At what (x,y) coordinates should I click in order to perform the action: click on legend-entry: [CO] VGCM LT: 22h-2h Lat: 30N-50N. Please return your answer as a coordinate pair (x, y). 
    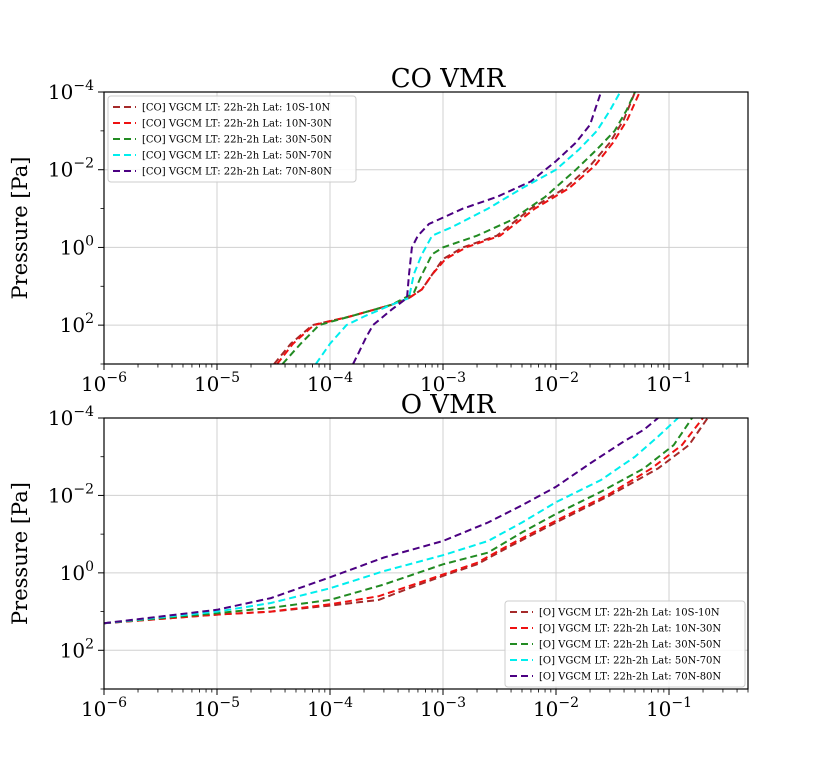
    Looking at the image, I should click on (237, 140).